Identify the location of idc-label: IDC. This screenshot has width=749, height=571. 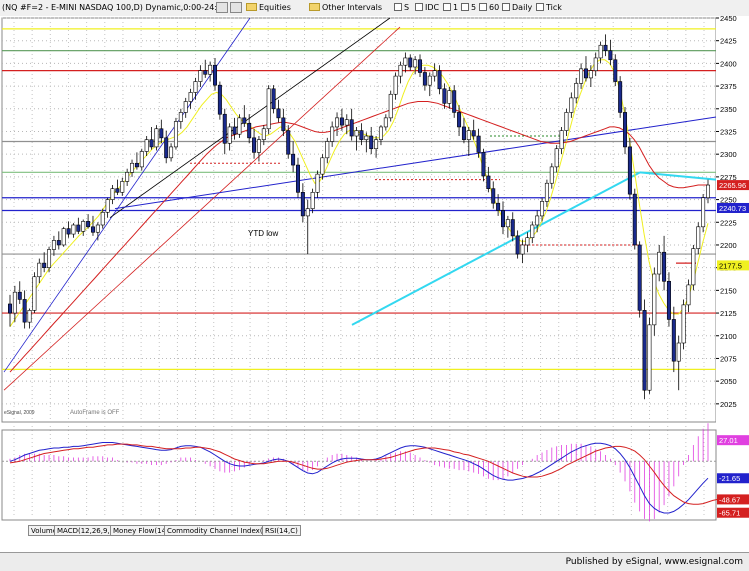
(432, 7).